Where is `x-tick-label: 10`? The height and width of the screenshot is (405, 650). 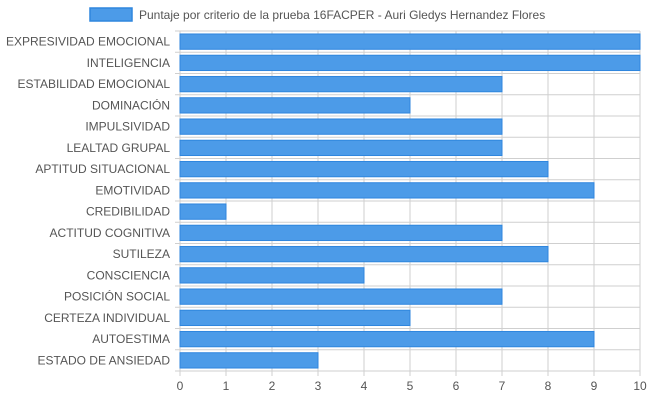
x-tick-label: 10 is located at coordinates (640, 386).